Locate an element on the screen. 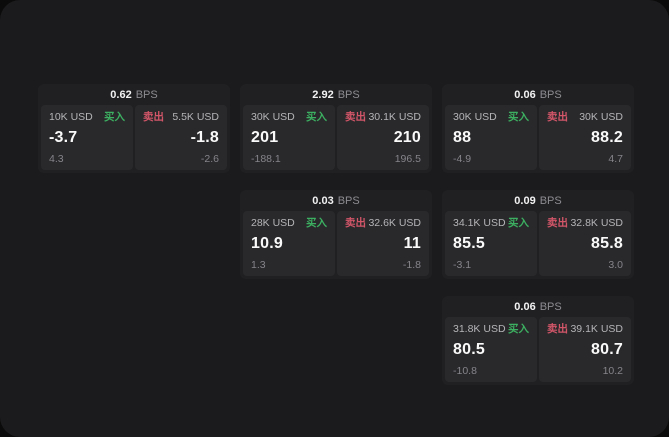 The image size is (669, 437). spread-header: 0.09 BPS is located at coordinates (538, 200).